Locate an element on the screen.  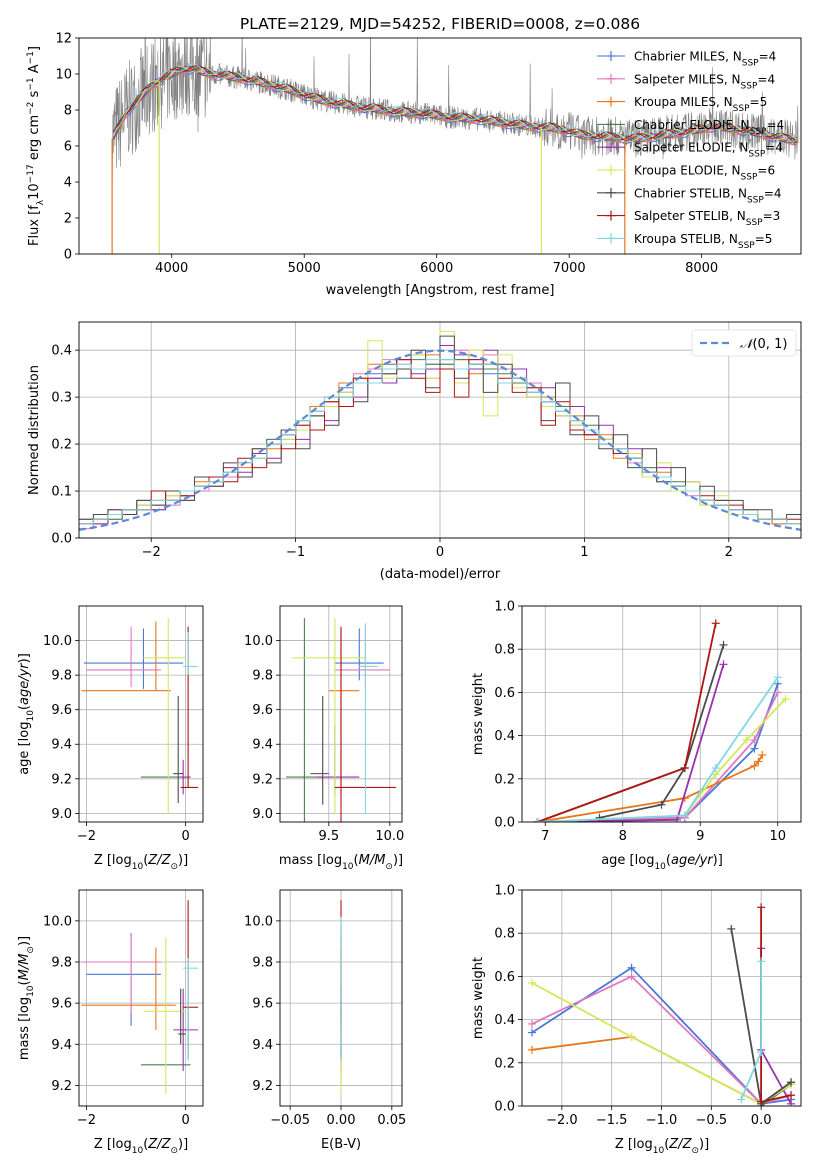
histogram-step is located at coordinates (440, 427).